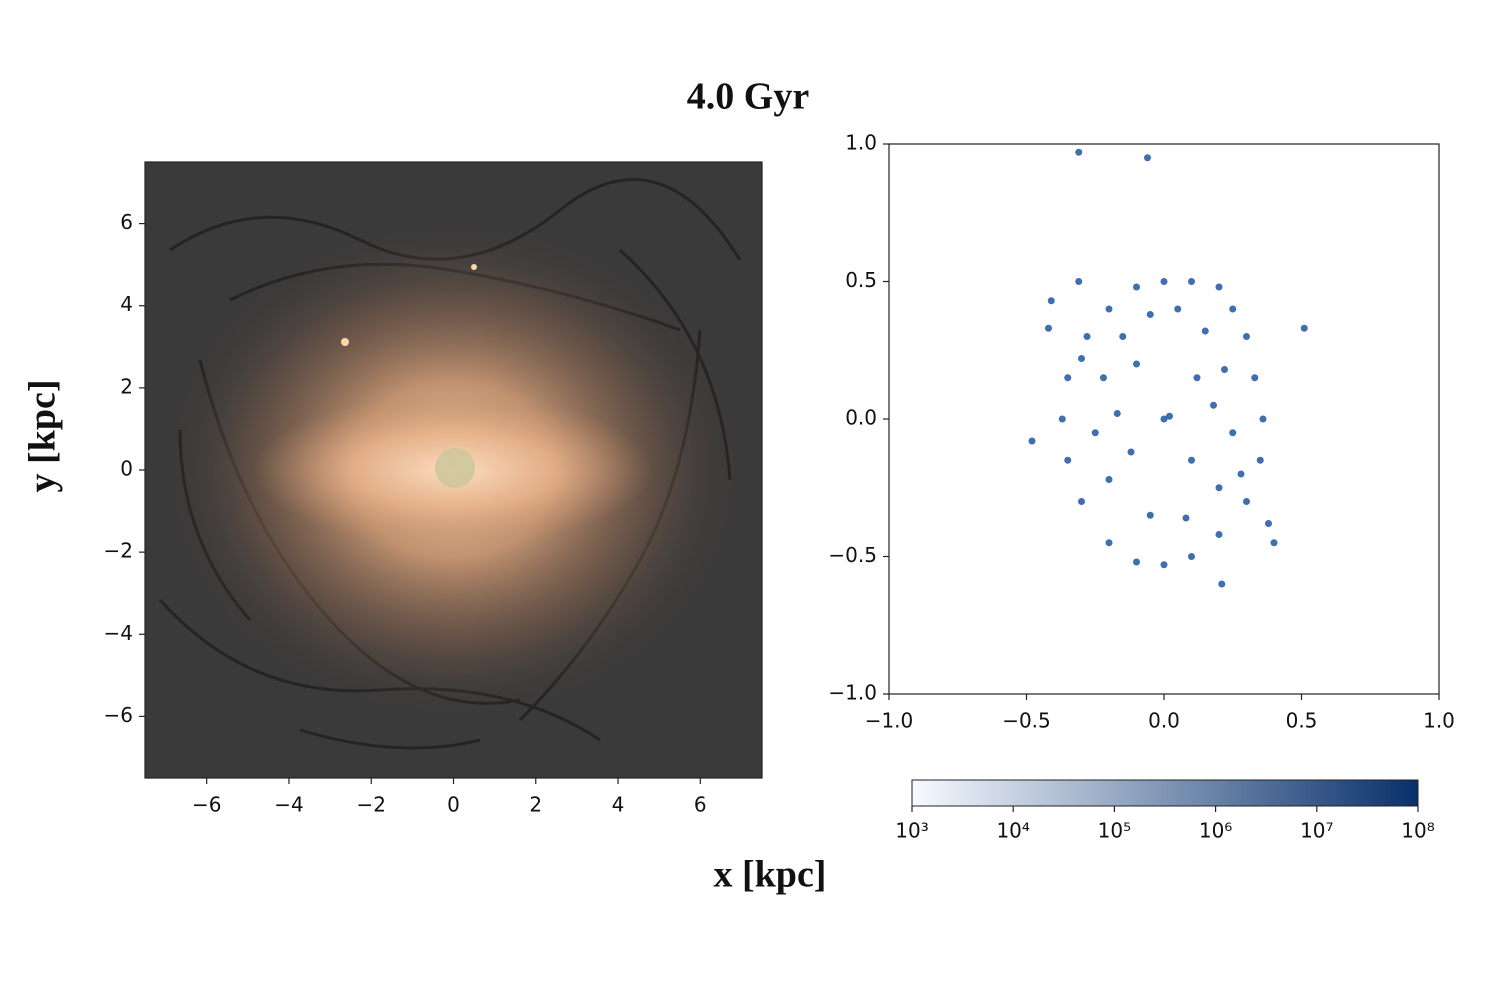 This screenshot has height=1000, width=1500. What do you see at coordinates (1439, 721) in the screenshot?
I see `x-tick-label: 1.0` at bounding box center [1439, 721].